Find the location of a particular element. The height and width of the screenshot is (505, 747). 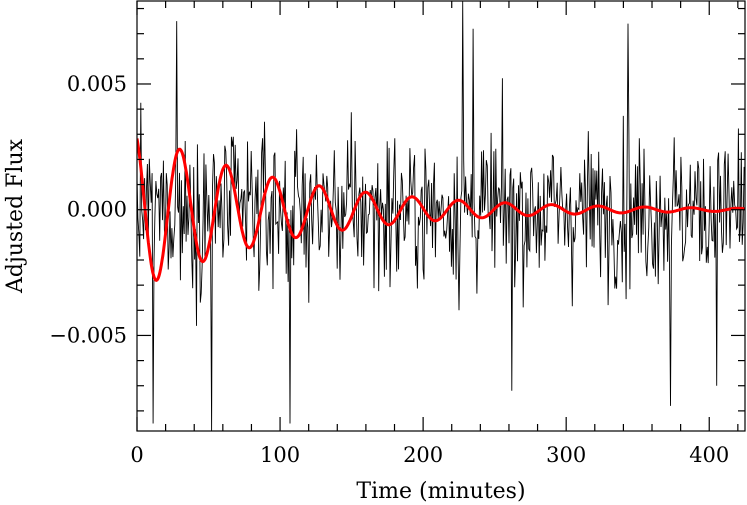

x-axis-label: Time (minutes) is located at coordinates (440, 491).